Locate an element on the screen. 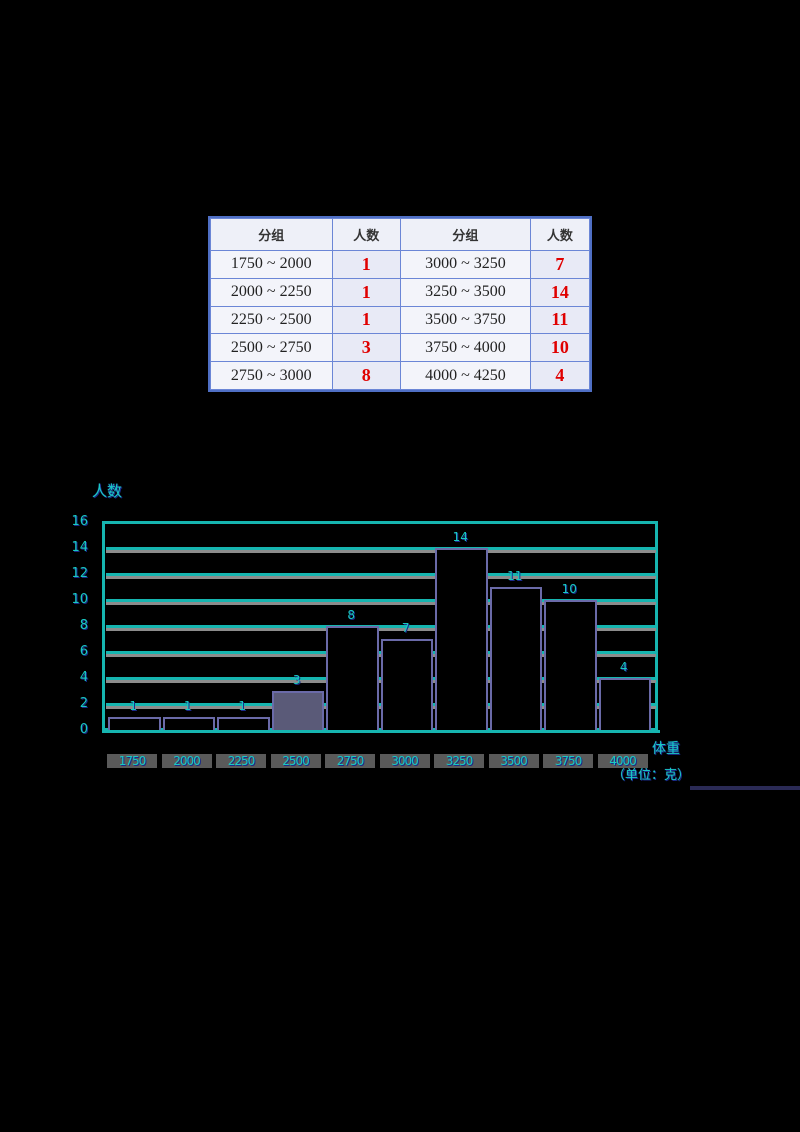 This screenshot has width=800, height=1132. bar-value-label: 10 is located at coordinates (569, 589).